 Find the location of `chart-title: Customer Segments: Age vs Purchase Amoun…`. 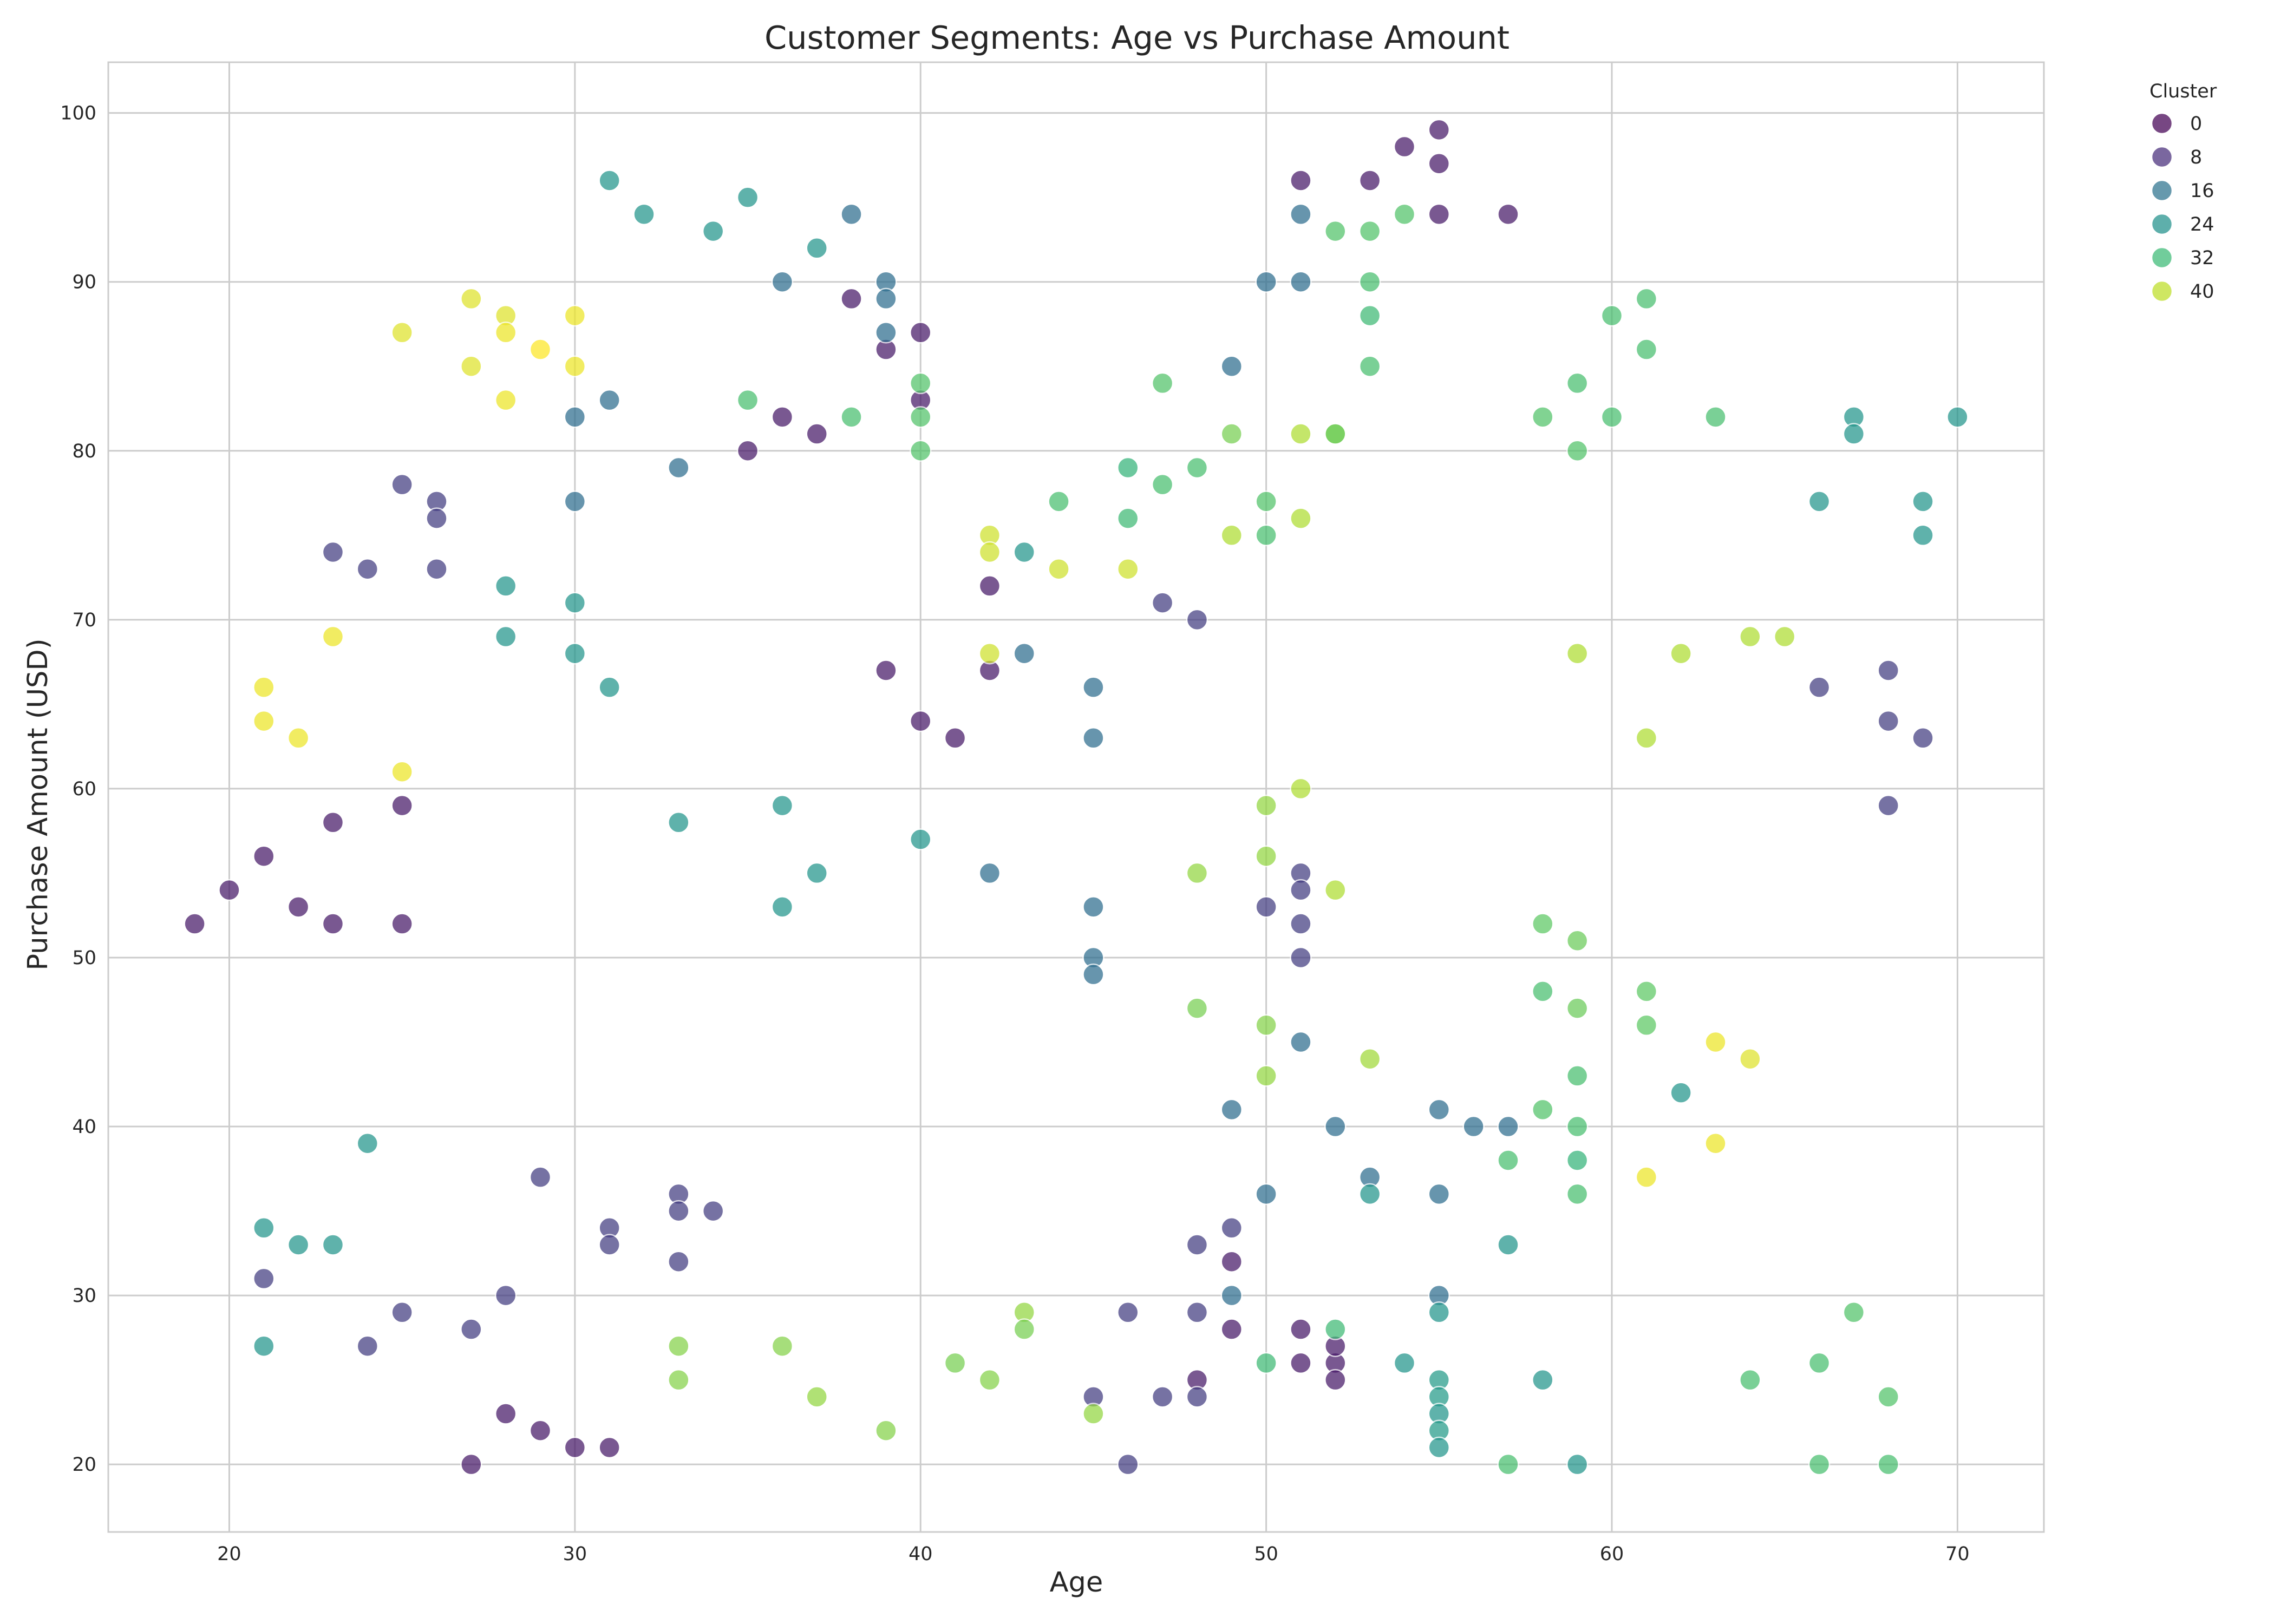

chart-title: Customer Segments: Age vs Purchase Amoun… is located at coordinates (1137, 38).